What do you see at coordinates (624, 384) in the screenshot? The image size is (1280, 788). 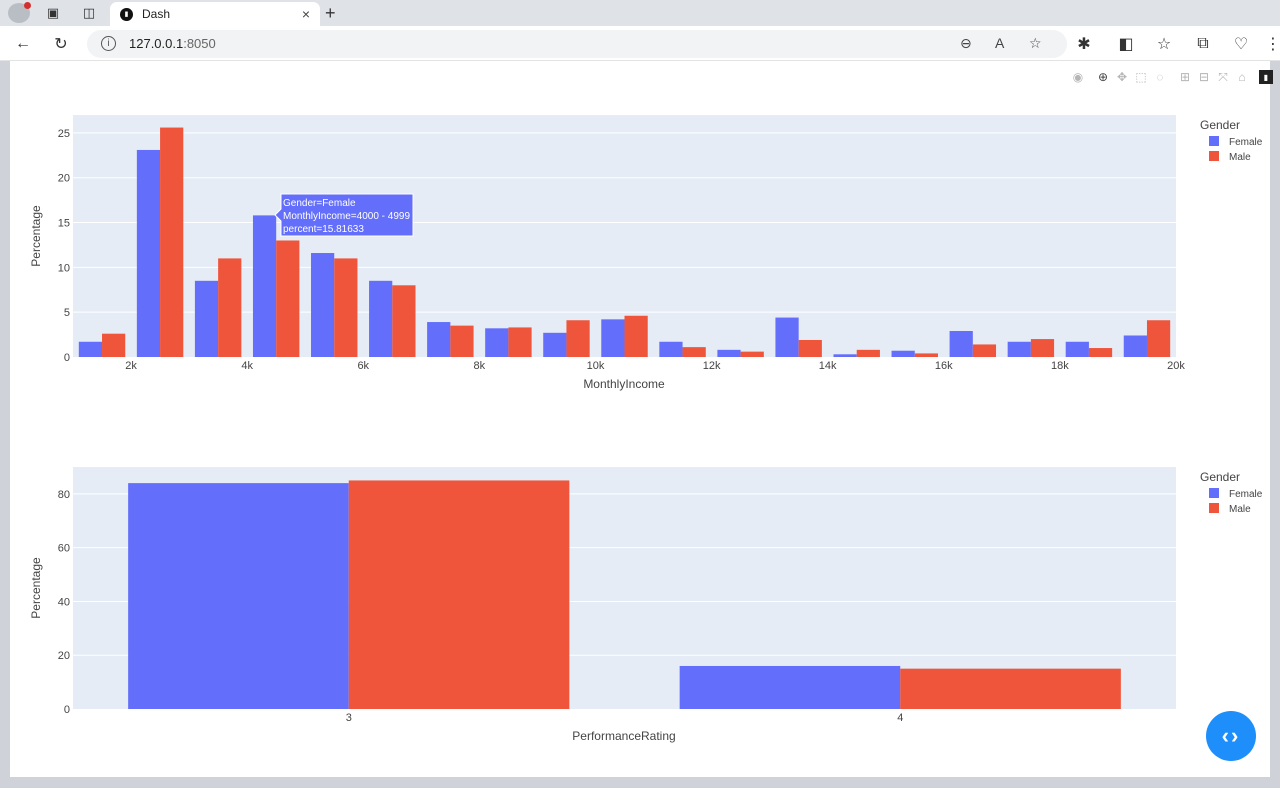 I see `income-x-axis-title: MonthlyIncome` at bounding box center [624, 384].